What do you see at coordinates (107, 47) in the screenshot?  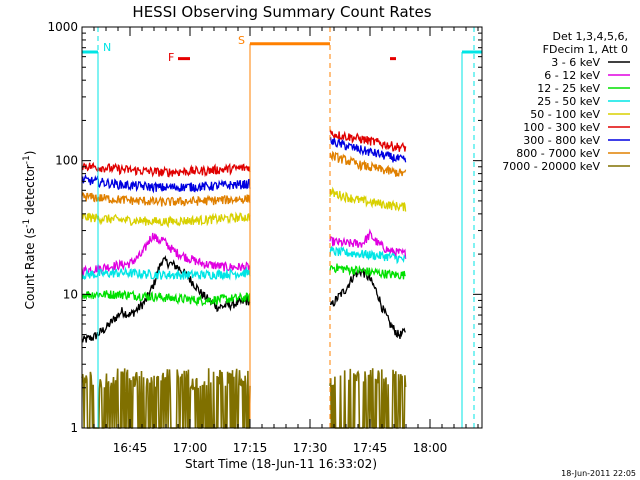 I see `night-marker-label: N` at bounding box center [107, 47].